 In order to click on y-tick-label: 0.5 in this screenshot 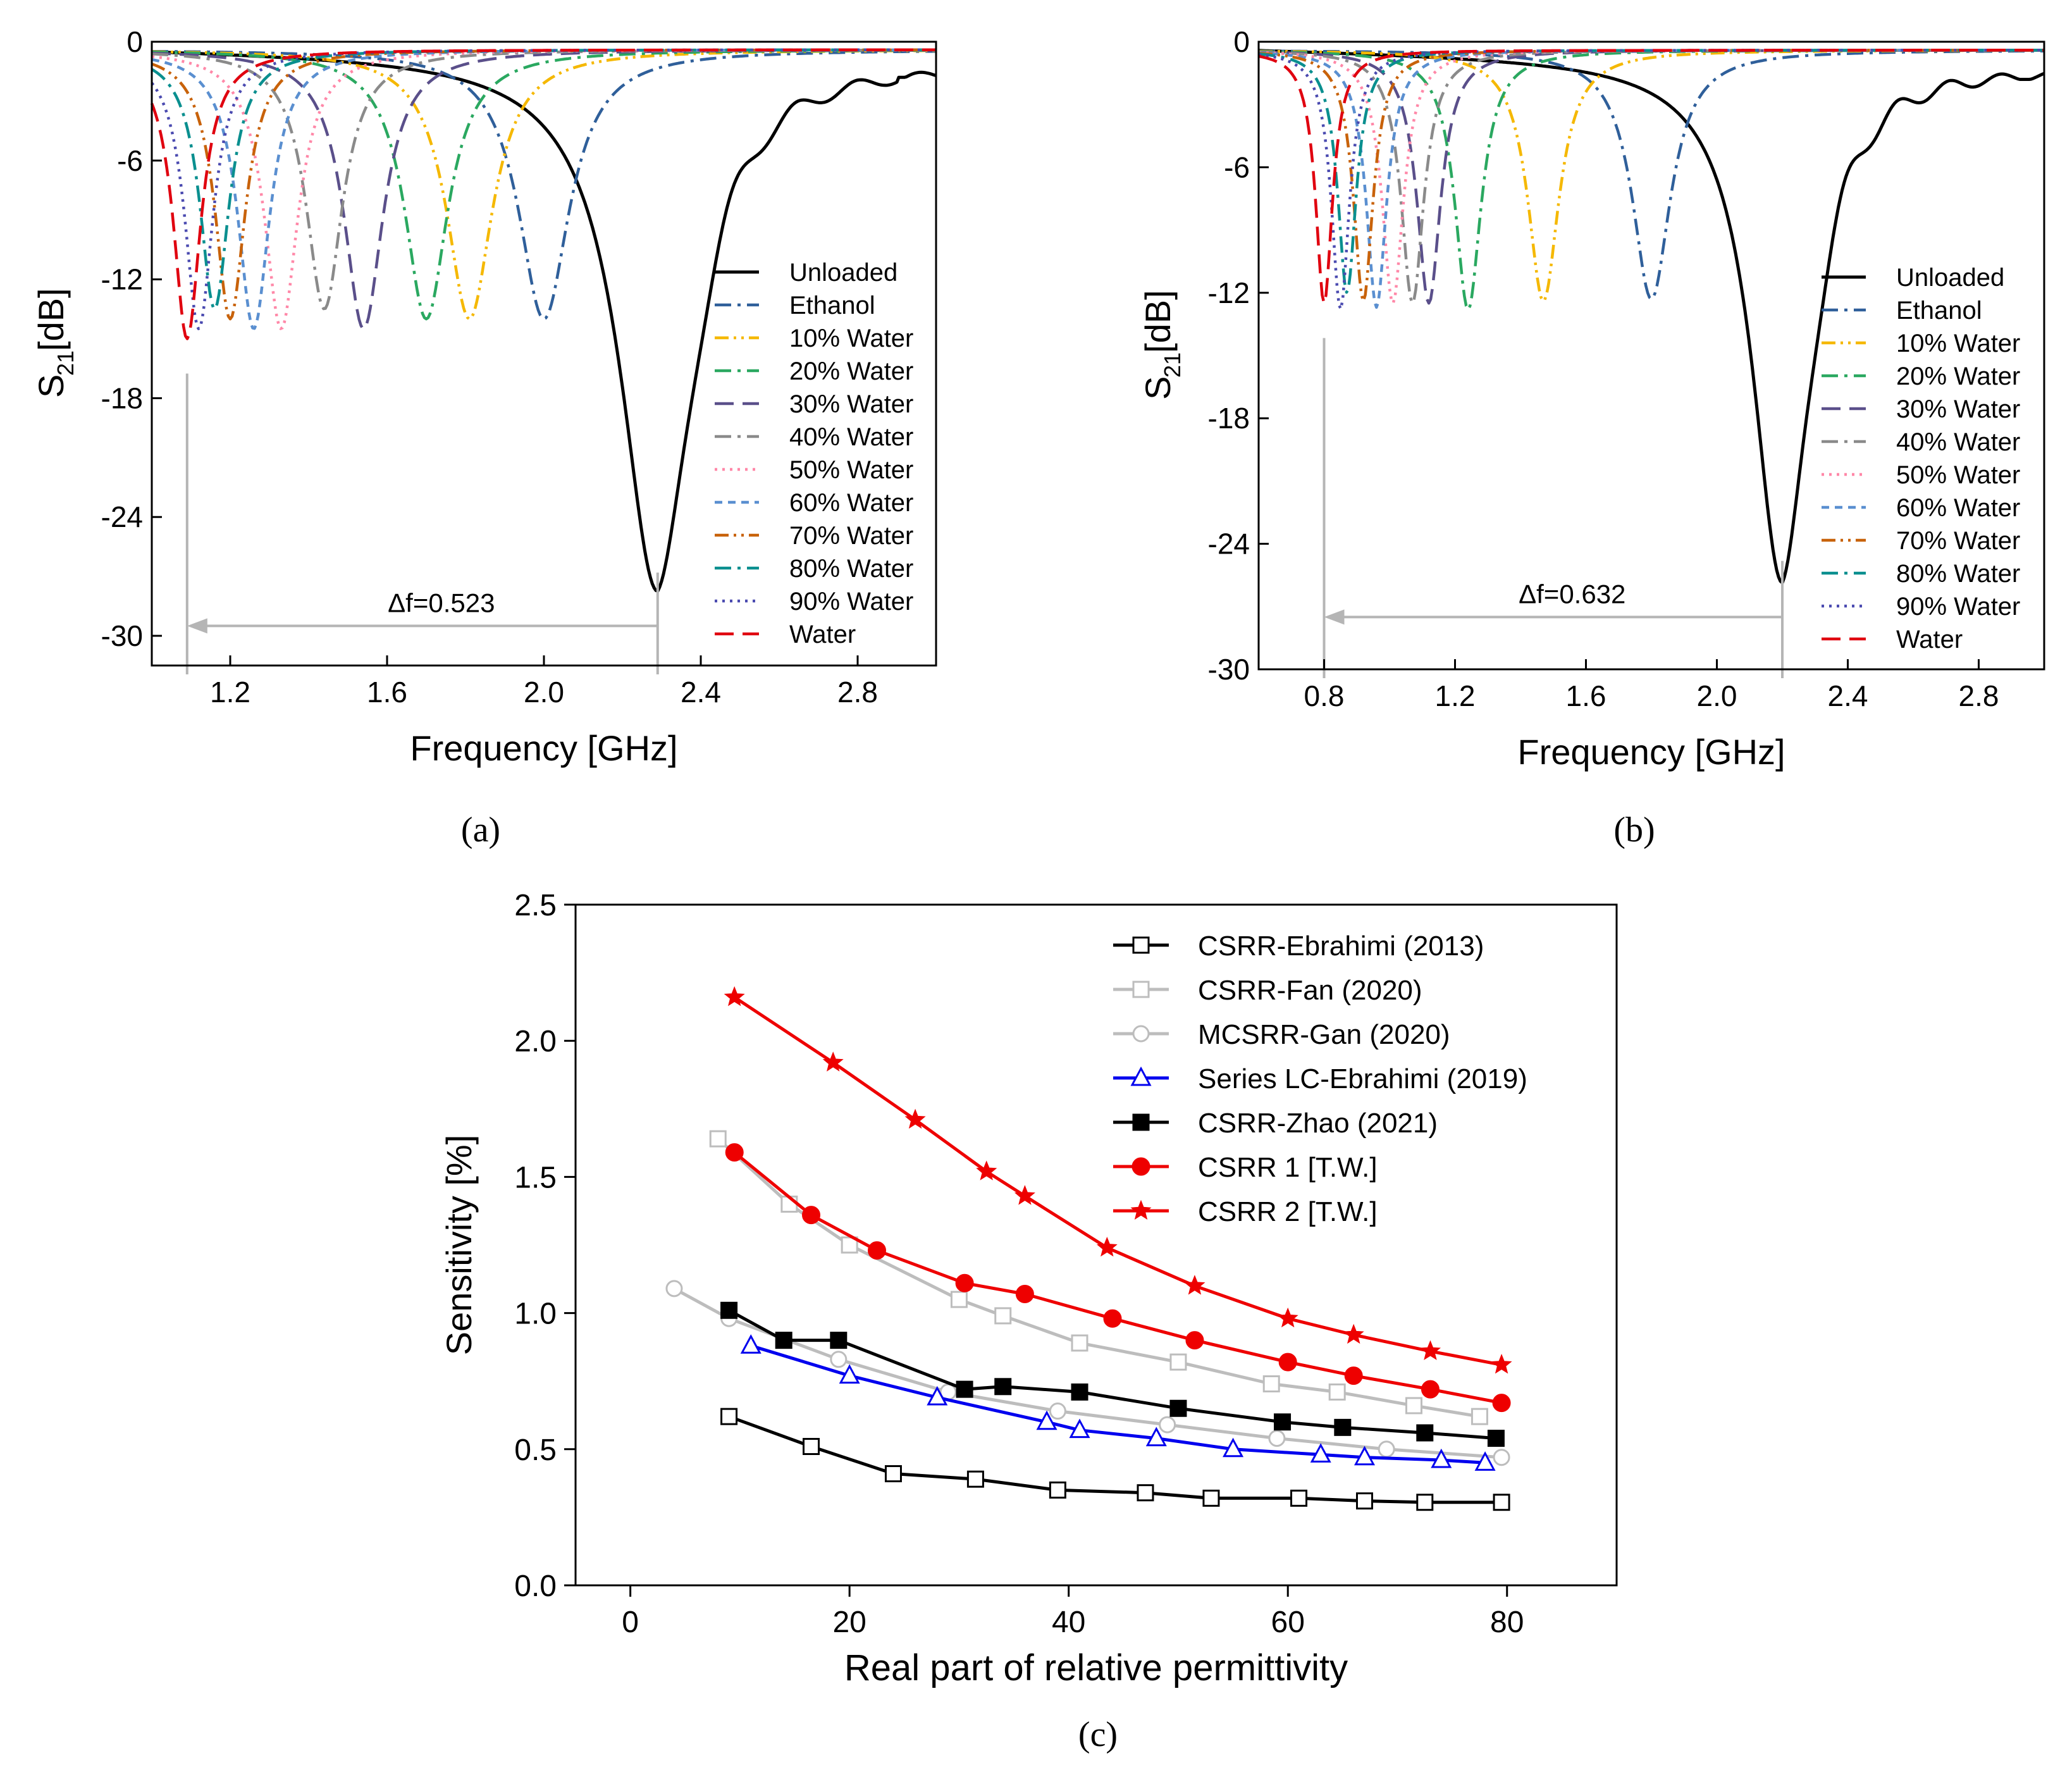, I will do `click(535, 1451)`.